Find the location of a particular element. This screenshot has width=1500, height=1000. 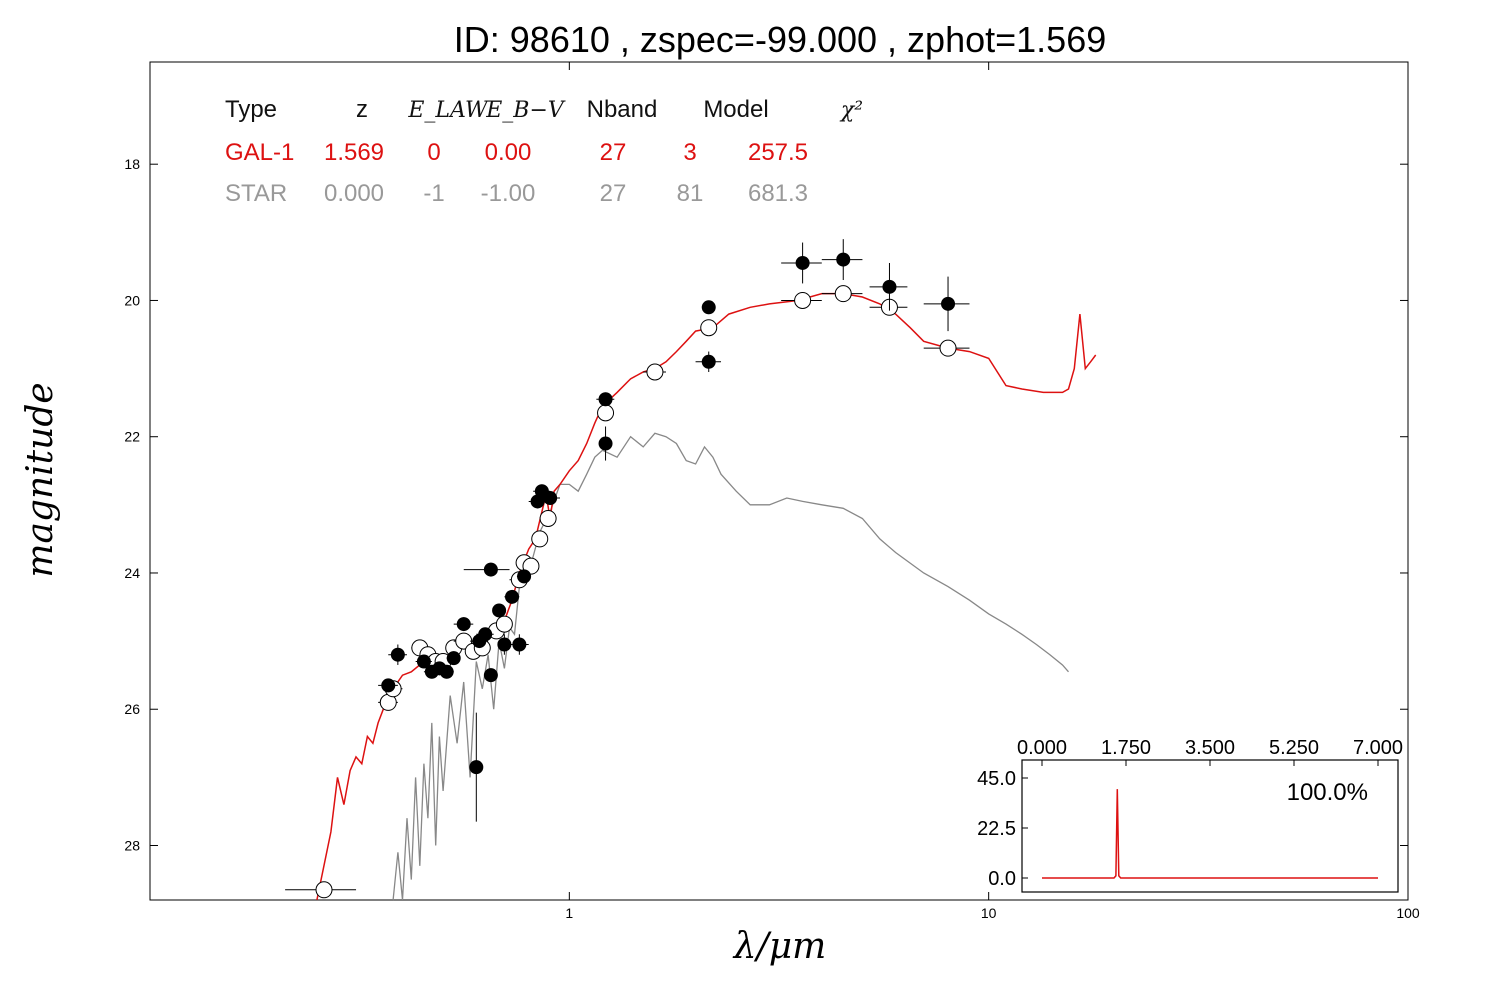

x-tick-label: 10 is located at coordinates (989, 913).